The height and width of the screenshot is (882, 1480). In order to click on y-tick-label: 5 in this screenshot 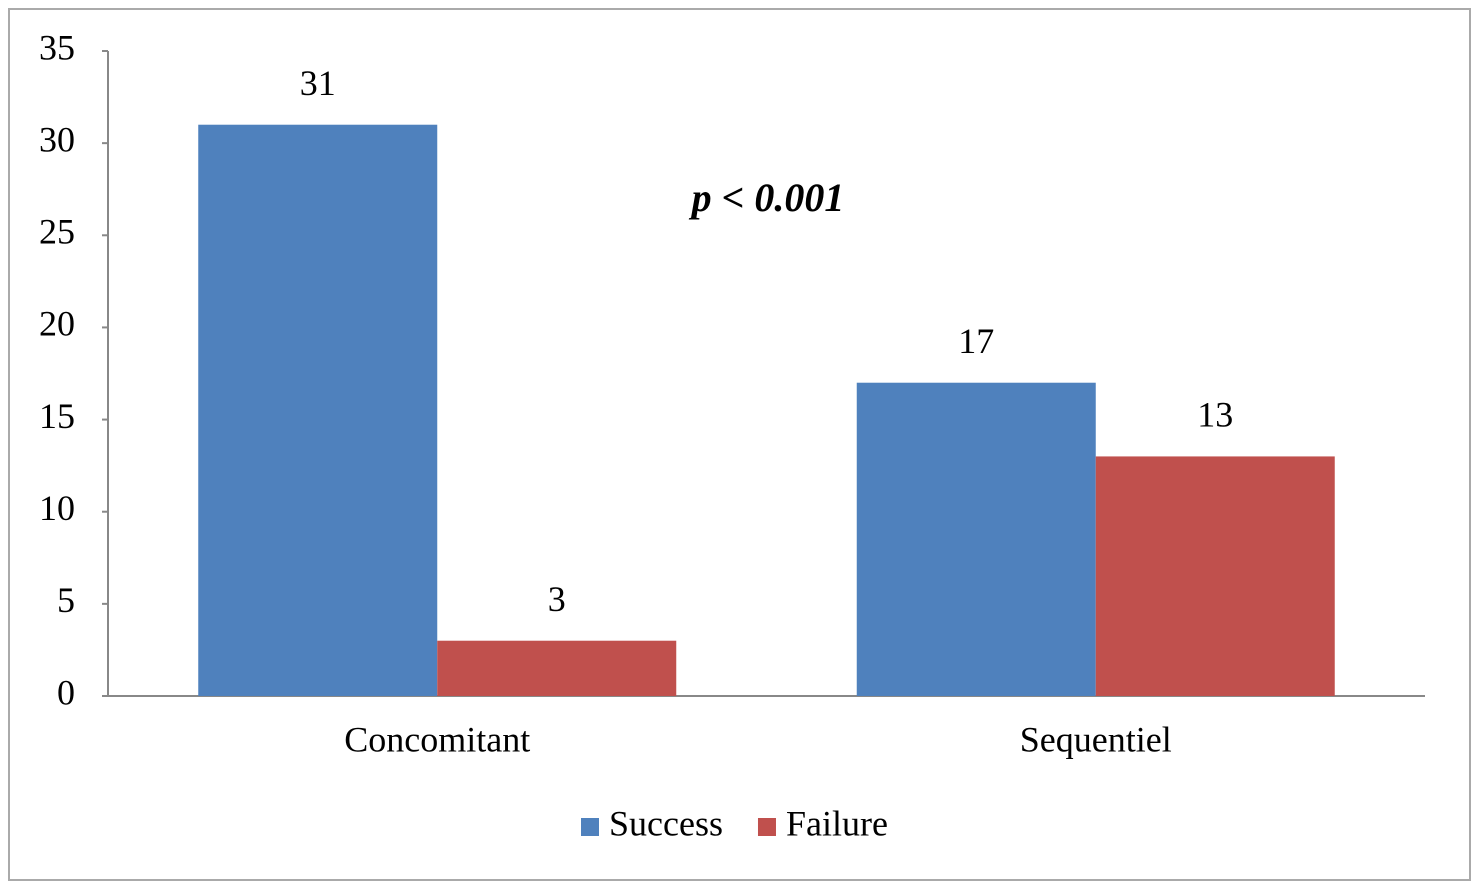, I will do `click(66, 600)`.